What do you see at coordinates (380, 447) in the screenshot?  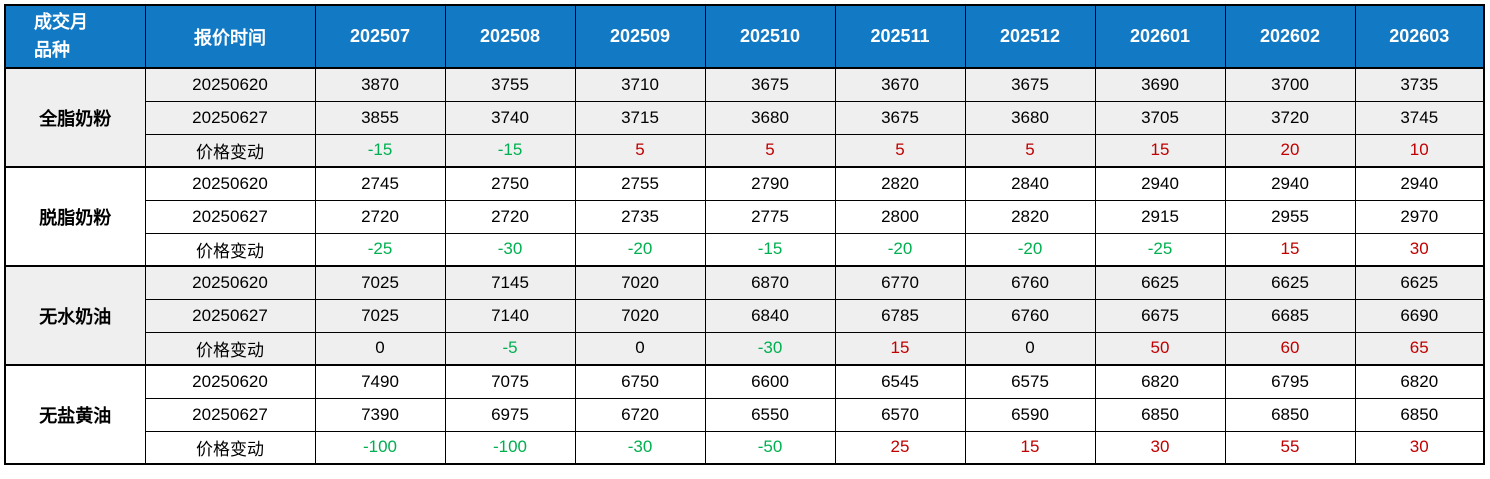 I see `change-value-cell: -100` at bounding box center [380, 447].